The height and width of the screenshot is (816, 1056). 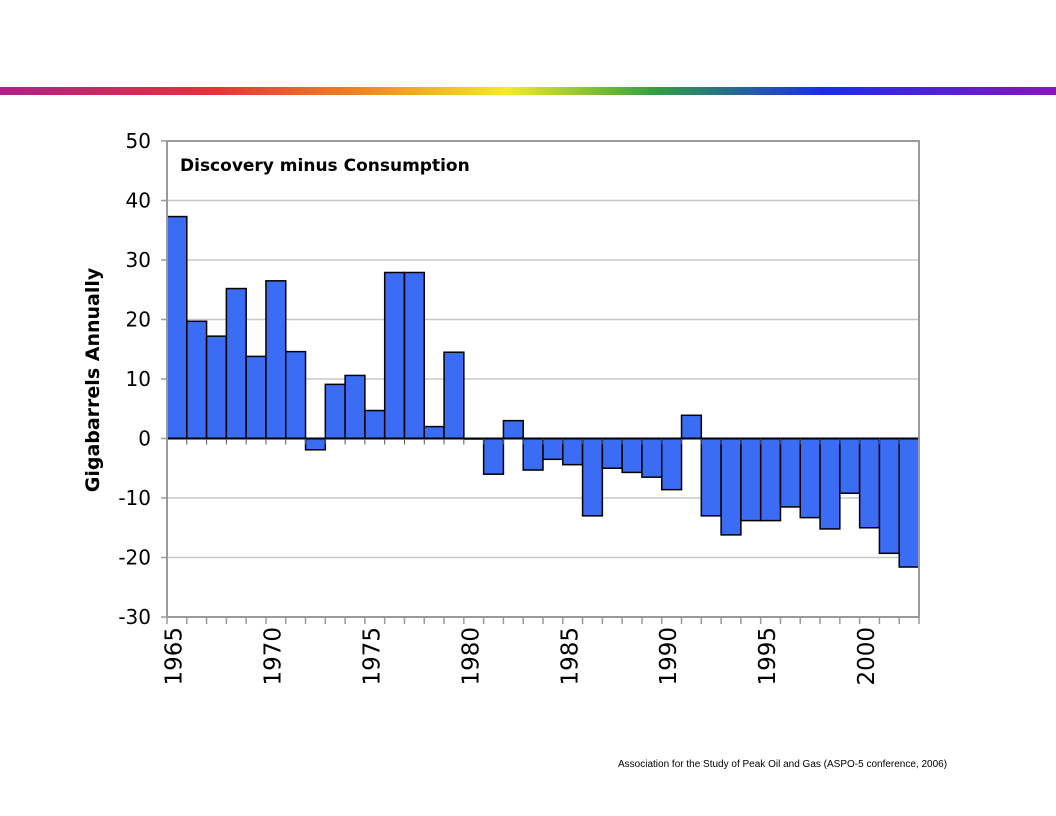 I want to click on bar-1967, so click(x=216, y=387).